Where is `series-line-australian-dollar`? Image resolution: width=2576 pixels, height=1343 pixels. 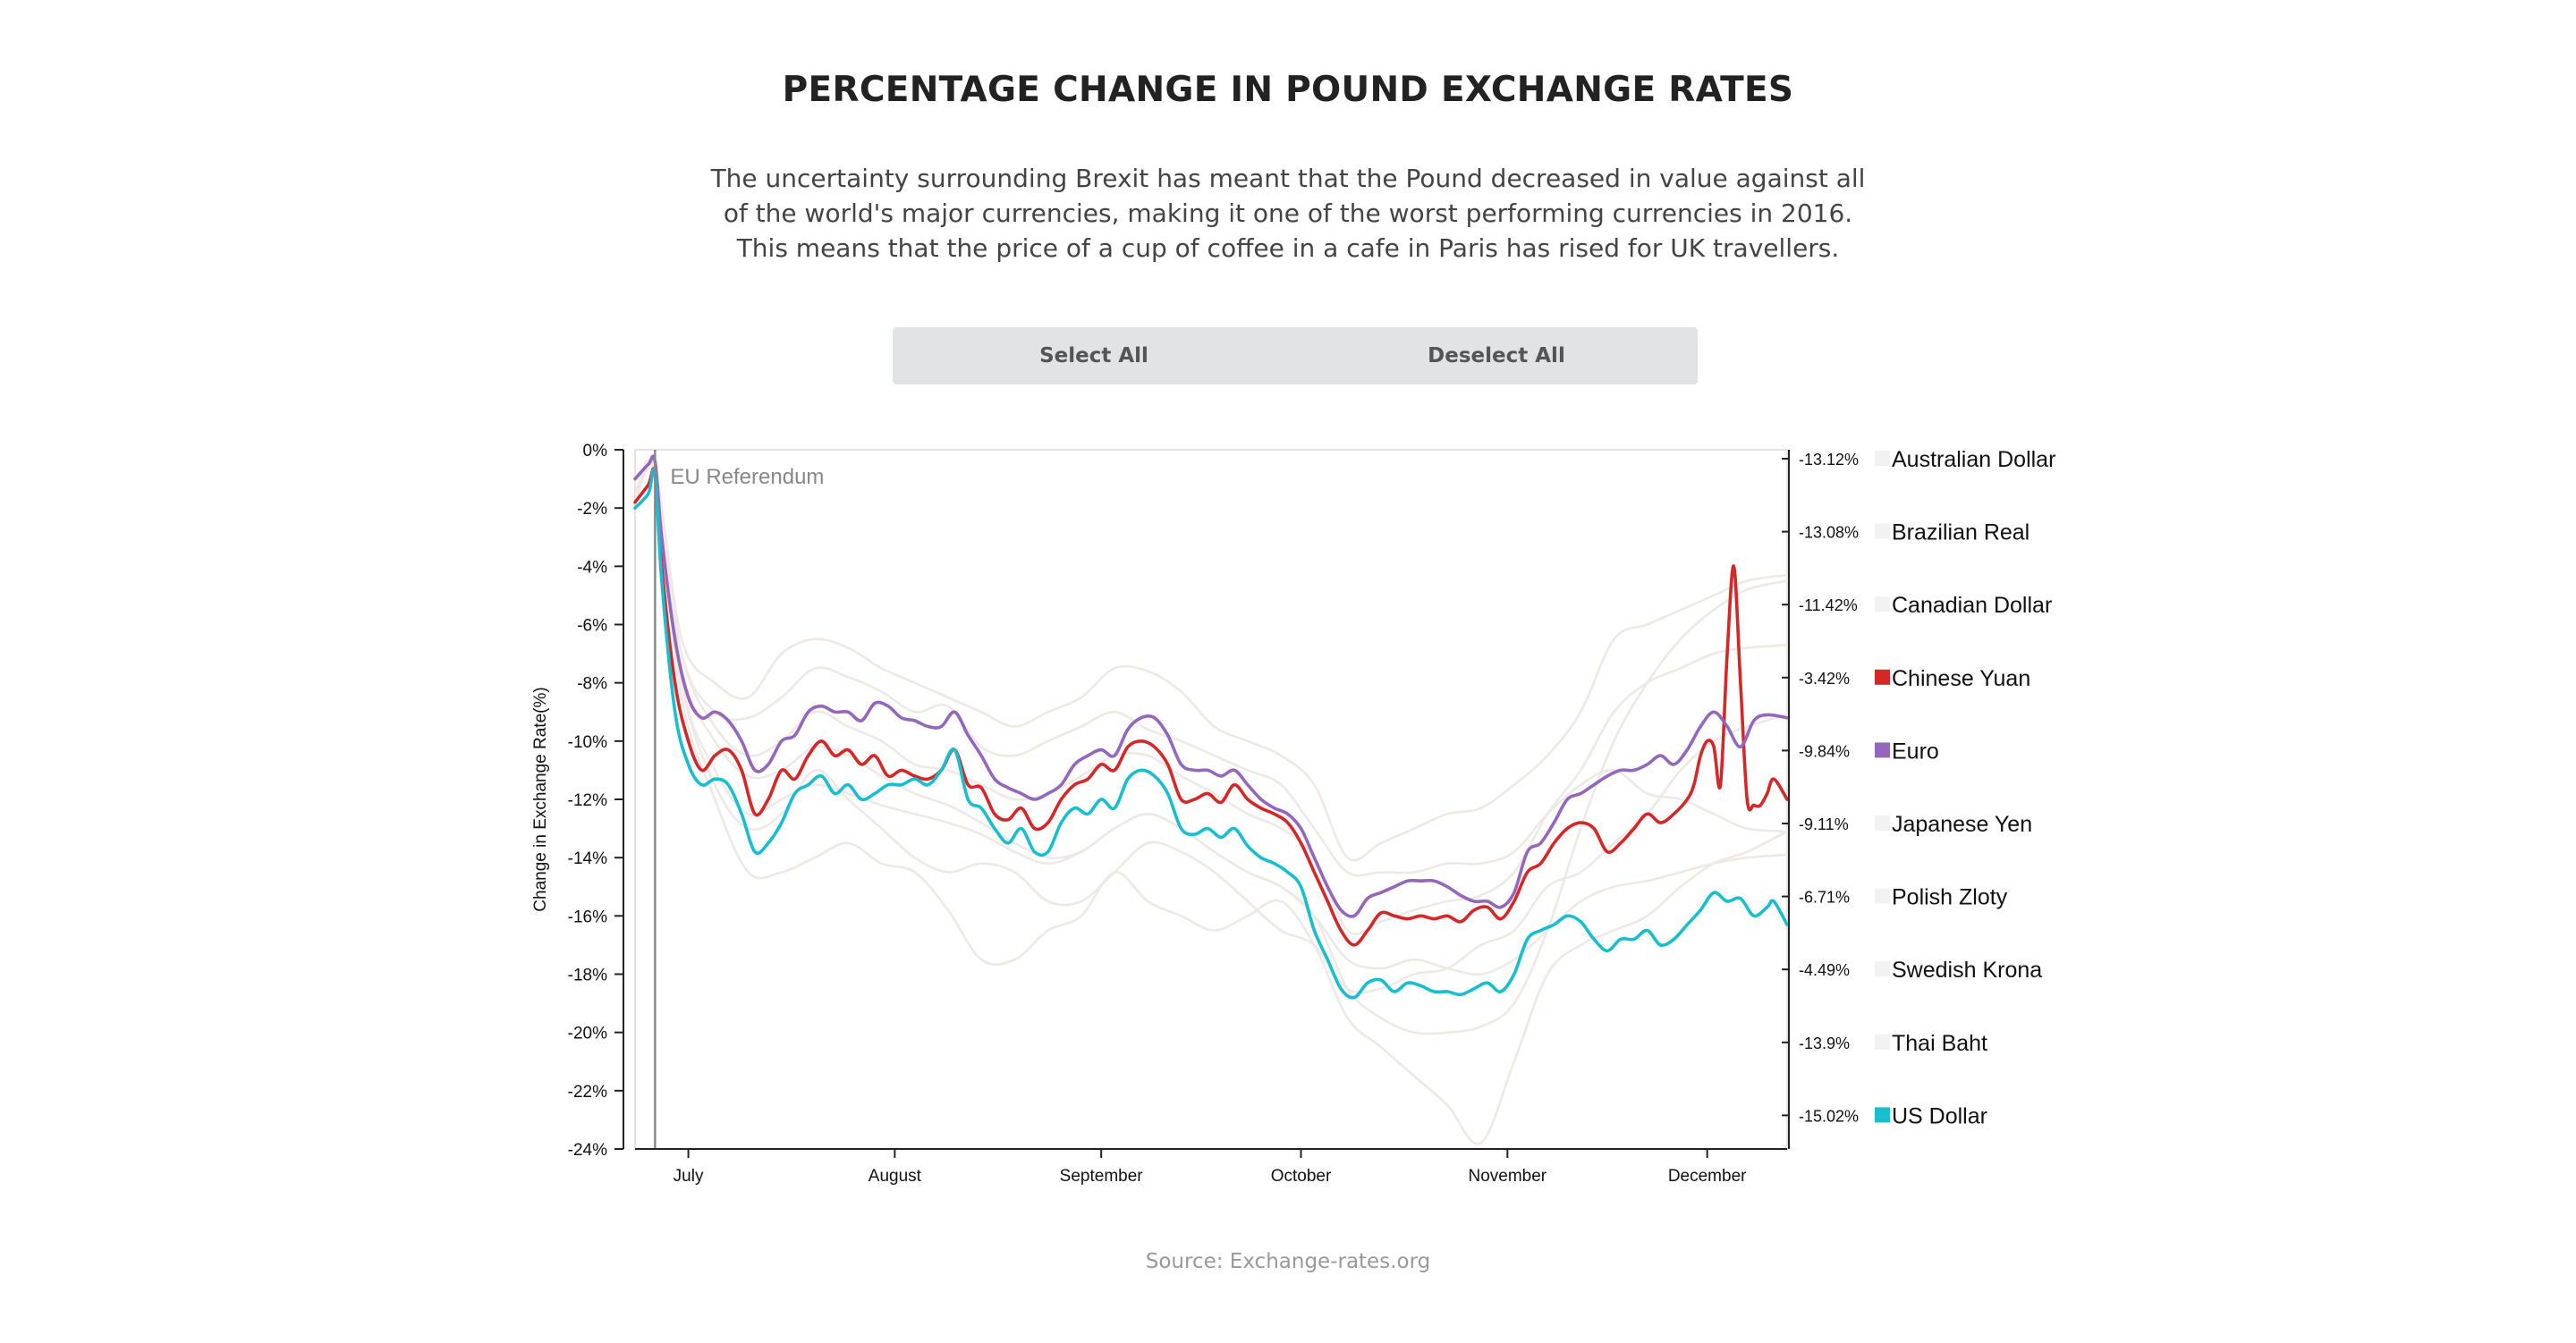 series-line-australian-dollar is located at coordinates (1211, 670).